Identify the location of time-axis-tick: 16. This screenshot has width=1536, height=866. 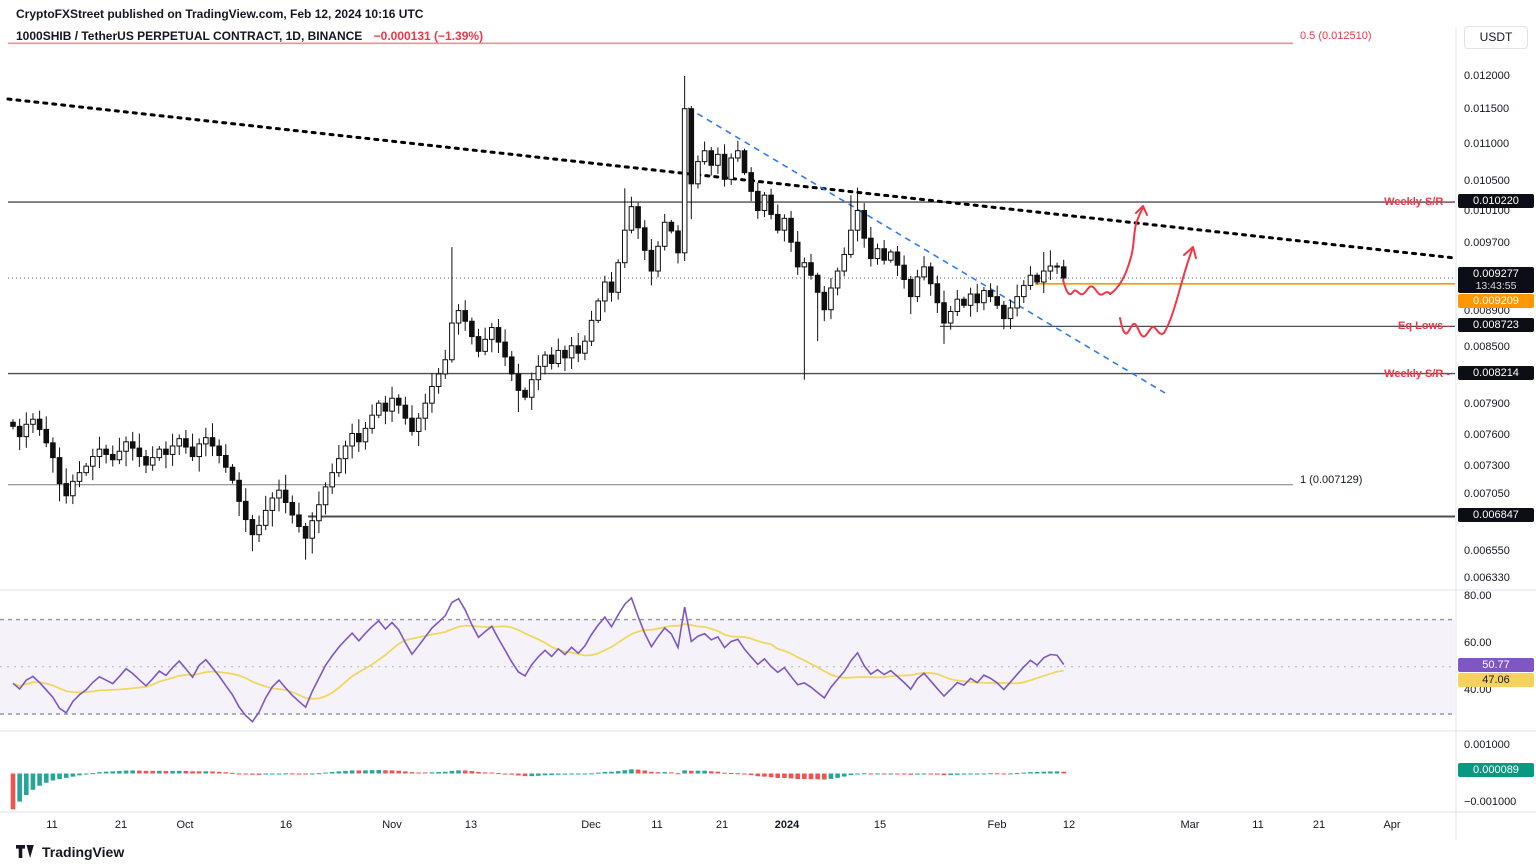
(286, 825).